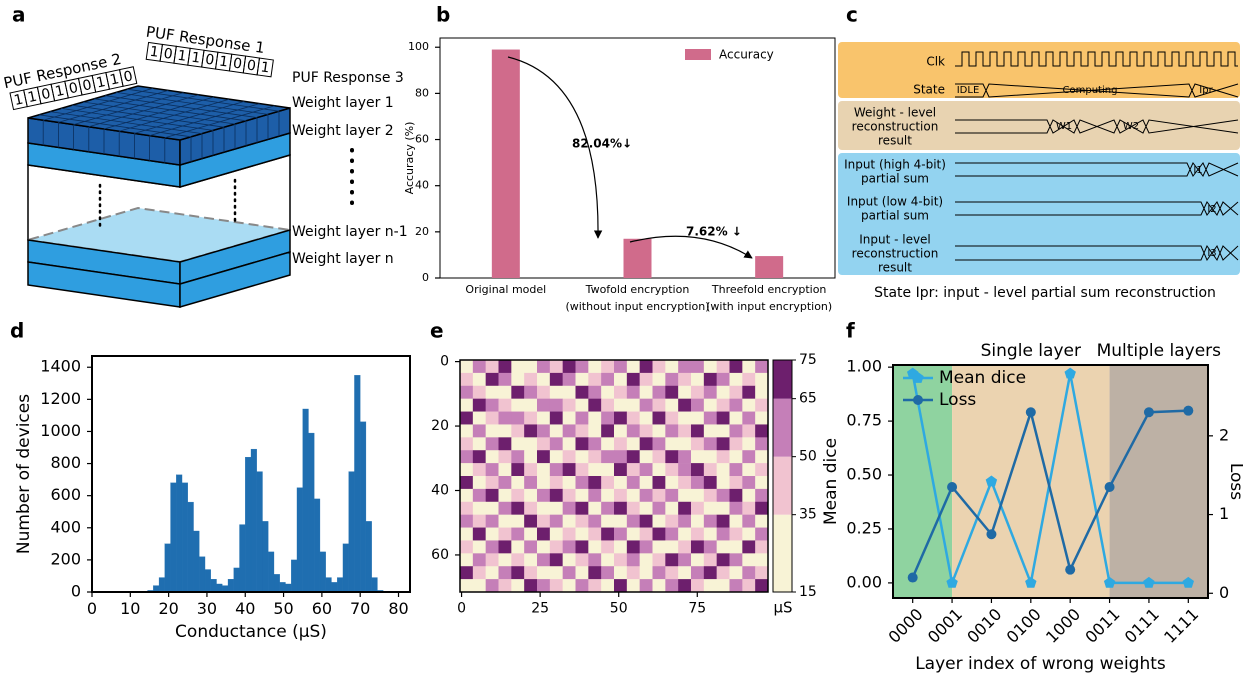 This screenshot has height=677, width=1243. Describe the element at coordinates (168, 608) in the screenshot. I see `x-tick-label: 20` at that location.